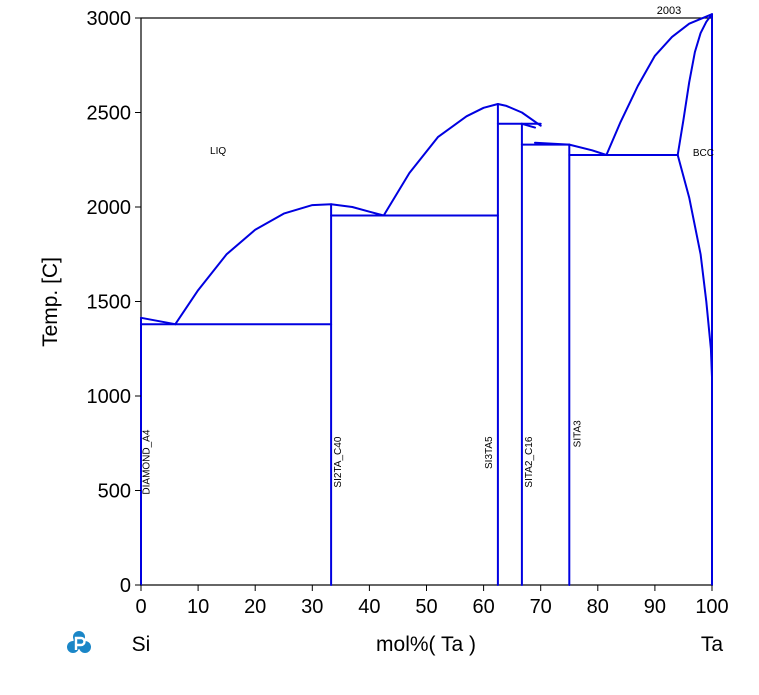 The width and height of the screenshot is (759, 695). What do you see at coordinates (711, 607) in the screenshot?
I see `x-tick-label: 100` at bounding box center [711, 607].